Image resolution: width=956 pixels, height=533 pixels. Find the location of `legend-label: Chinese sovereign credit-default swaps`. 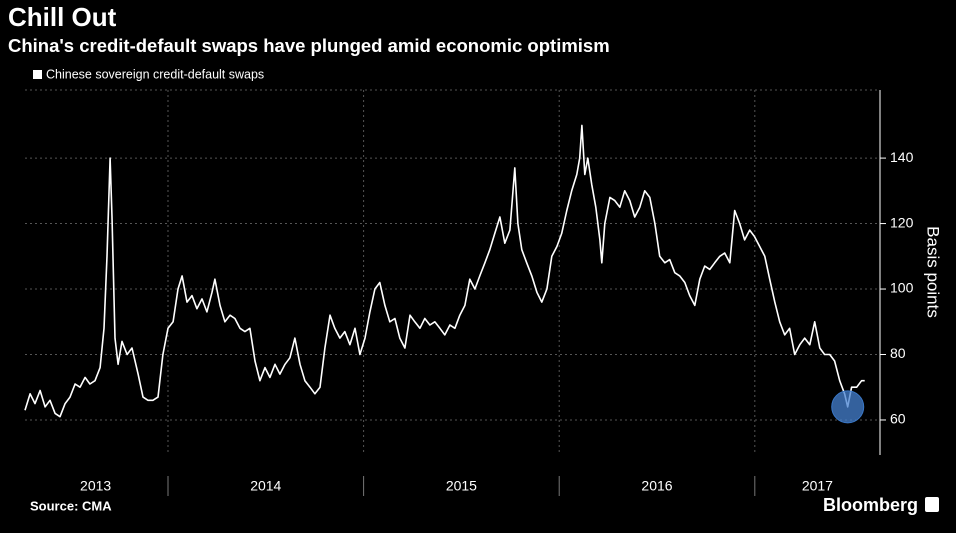

legend-label: Chinese sovereign credit-default swaps is located at coordinates (155, 74).